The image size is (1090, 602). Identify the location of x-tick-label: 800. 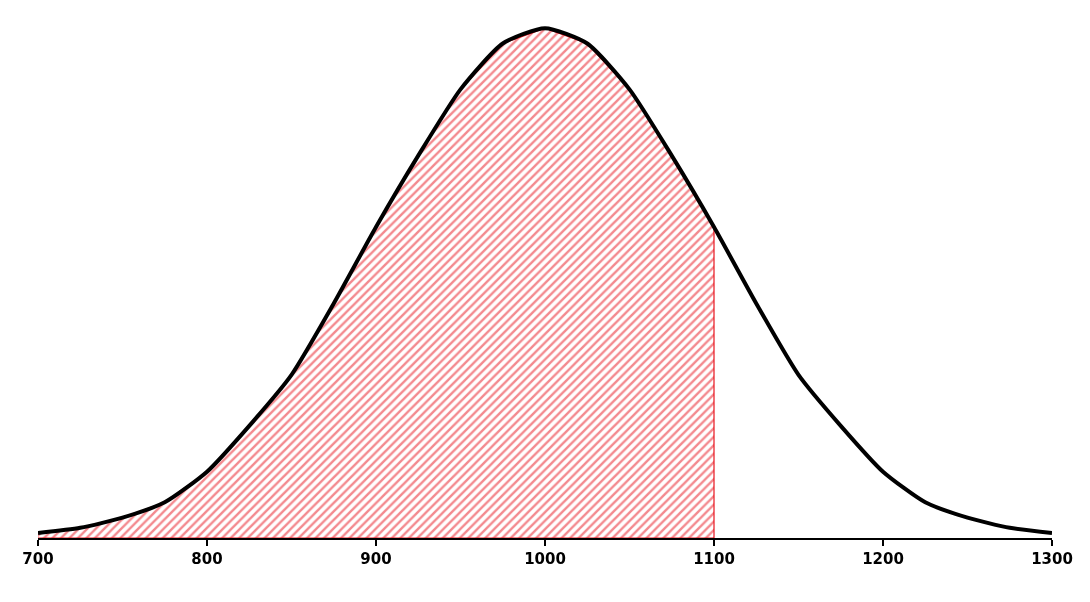
(207, 559).